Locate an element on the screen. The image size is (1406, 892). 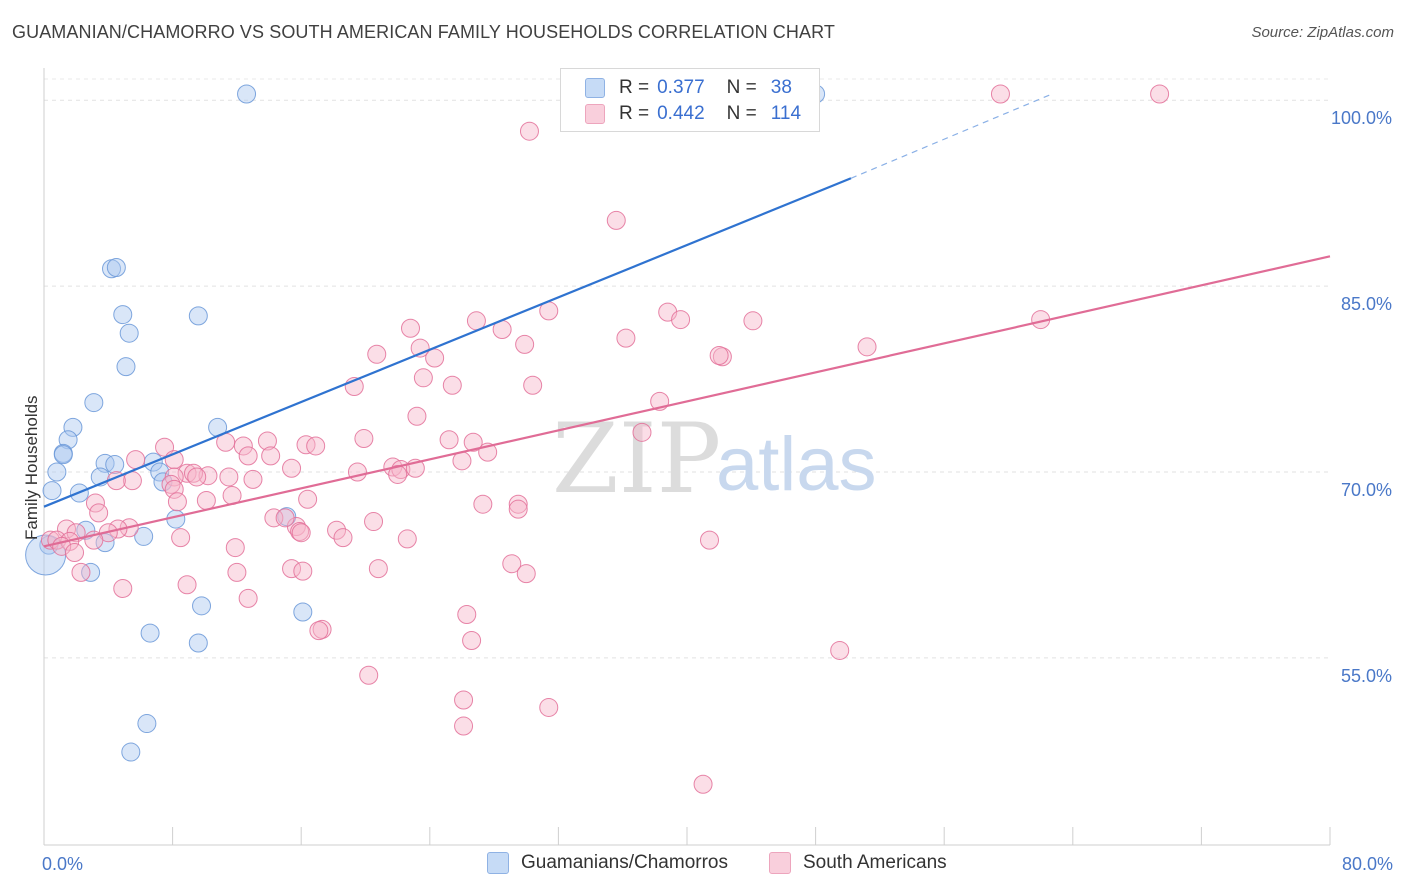
y-tick-label: 55.0% is located at coordinates (1366, 676).